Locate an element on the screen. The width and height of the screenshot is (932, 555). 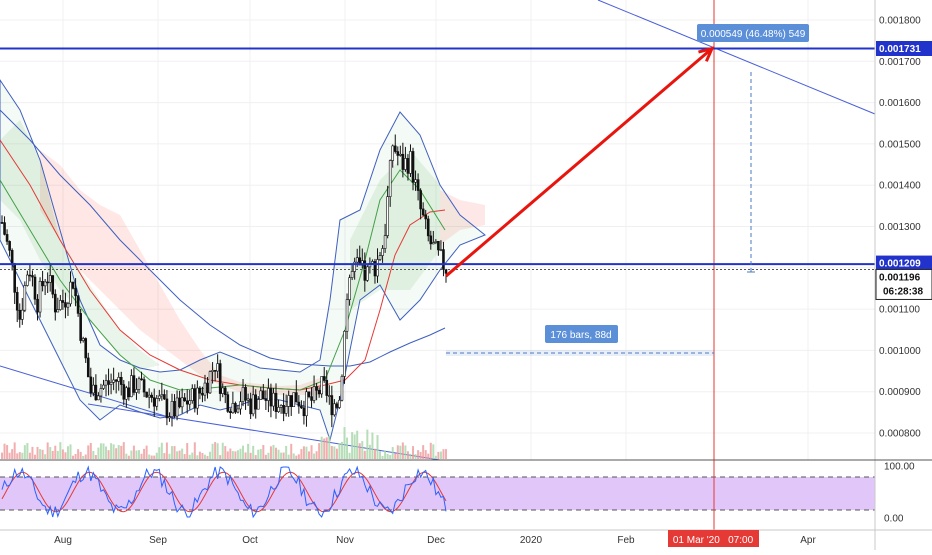
price-tick-label: 0.001000 is located at coordinates (900, 351).